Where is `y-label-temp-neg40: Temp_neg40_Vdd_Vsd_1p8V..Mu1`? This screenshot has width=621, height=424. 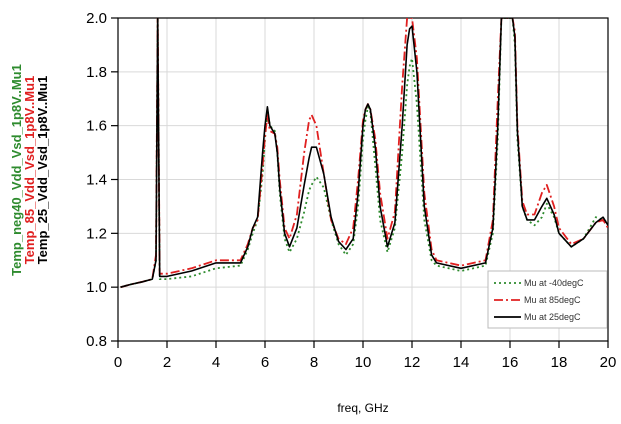
y-label-temp-neg40: Temp_neg40_Vdd_Vsd_1p8V..Mu1 is located at coordinates (16, 170).